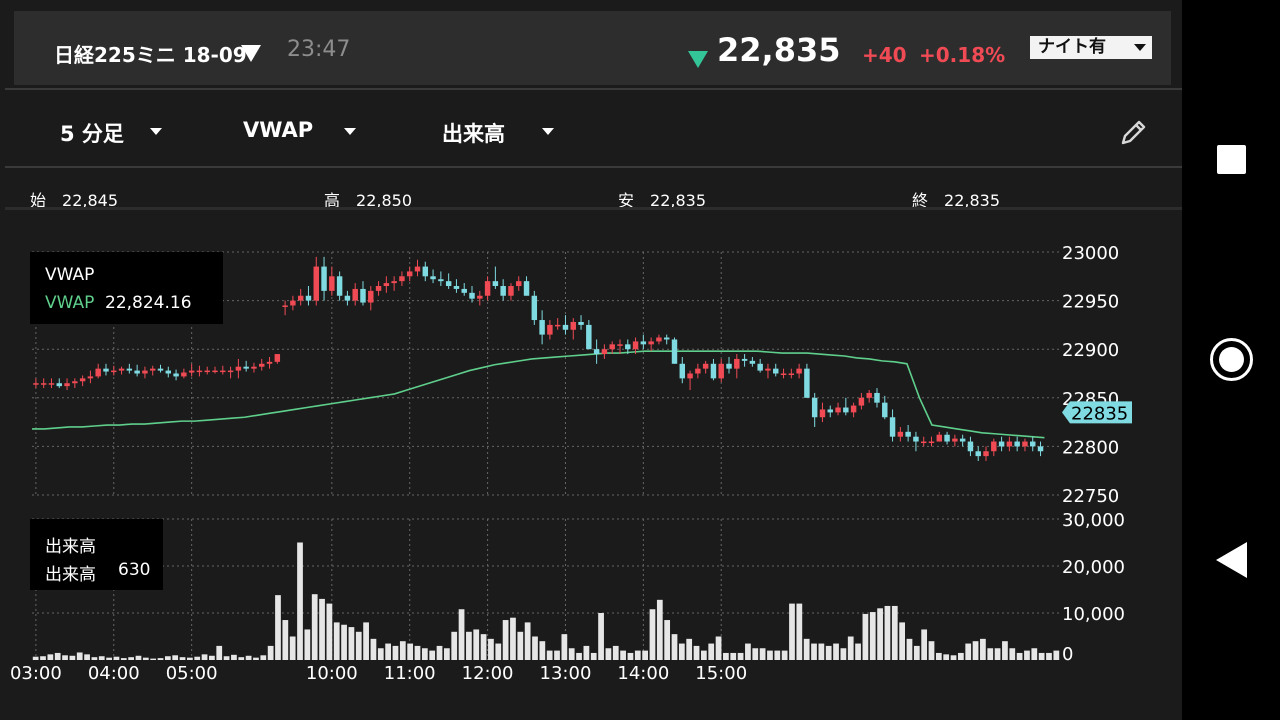 Image resolution: width=1280 pixels, height=720 pixels. Describe the element at coordinates (698, 59) in the screenshot. I see `triangle-down-icon` at that location.